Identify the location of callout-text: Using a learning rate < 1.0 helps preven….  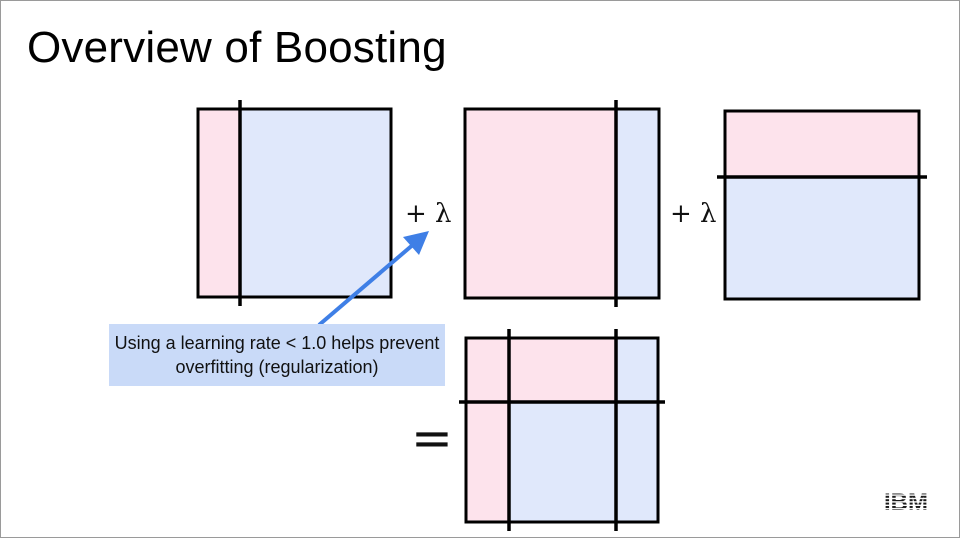
(277, 355).